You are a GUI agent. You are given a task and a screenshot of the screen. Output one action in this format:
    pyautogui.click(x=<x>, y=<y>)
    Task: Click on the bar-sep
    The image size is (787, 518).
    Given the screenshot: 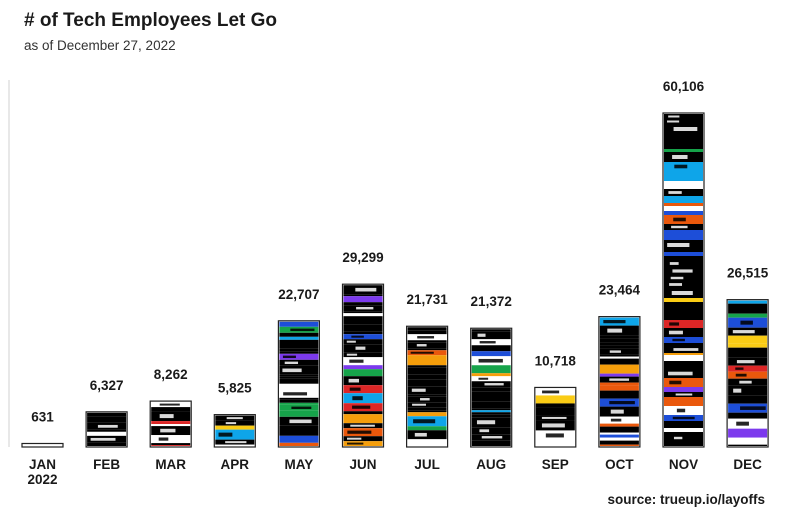 What is the action you would take?
    pyautogui.click(x=555, y=417)
    